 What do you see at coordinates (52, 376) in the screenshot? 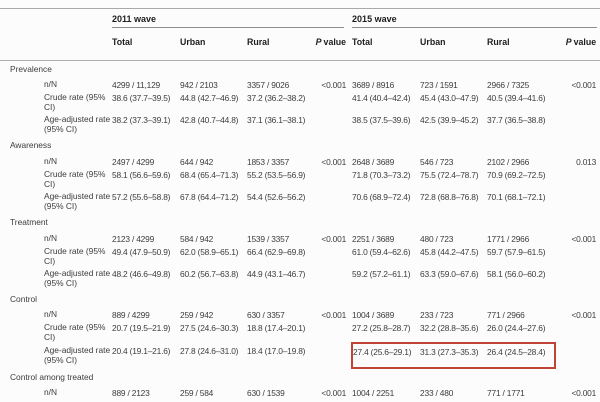
I see `section-label: Control among treated` at bounding box center [52, 376].